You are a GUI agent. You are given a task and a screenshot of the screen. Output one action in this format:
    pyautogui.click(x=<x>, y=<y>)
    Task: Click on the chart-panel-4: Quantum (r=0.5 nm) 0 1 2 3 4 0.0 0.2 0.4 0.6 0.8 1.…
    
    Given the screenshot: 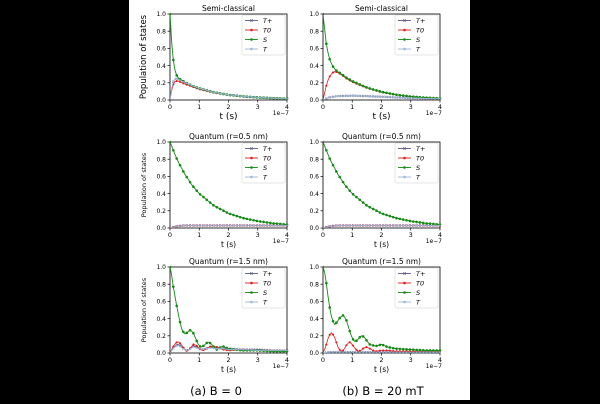 What is the action you would take?
    pyautogui.click(x=375, y=190)
    